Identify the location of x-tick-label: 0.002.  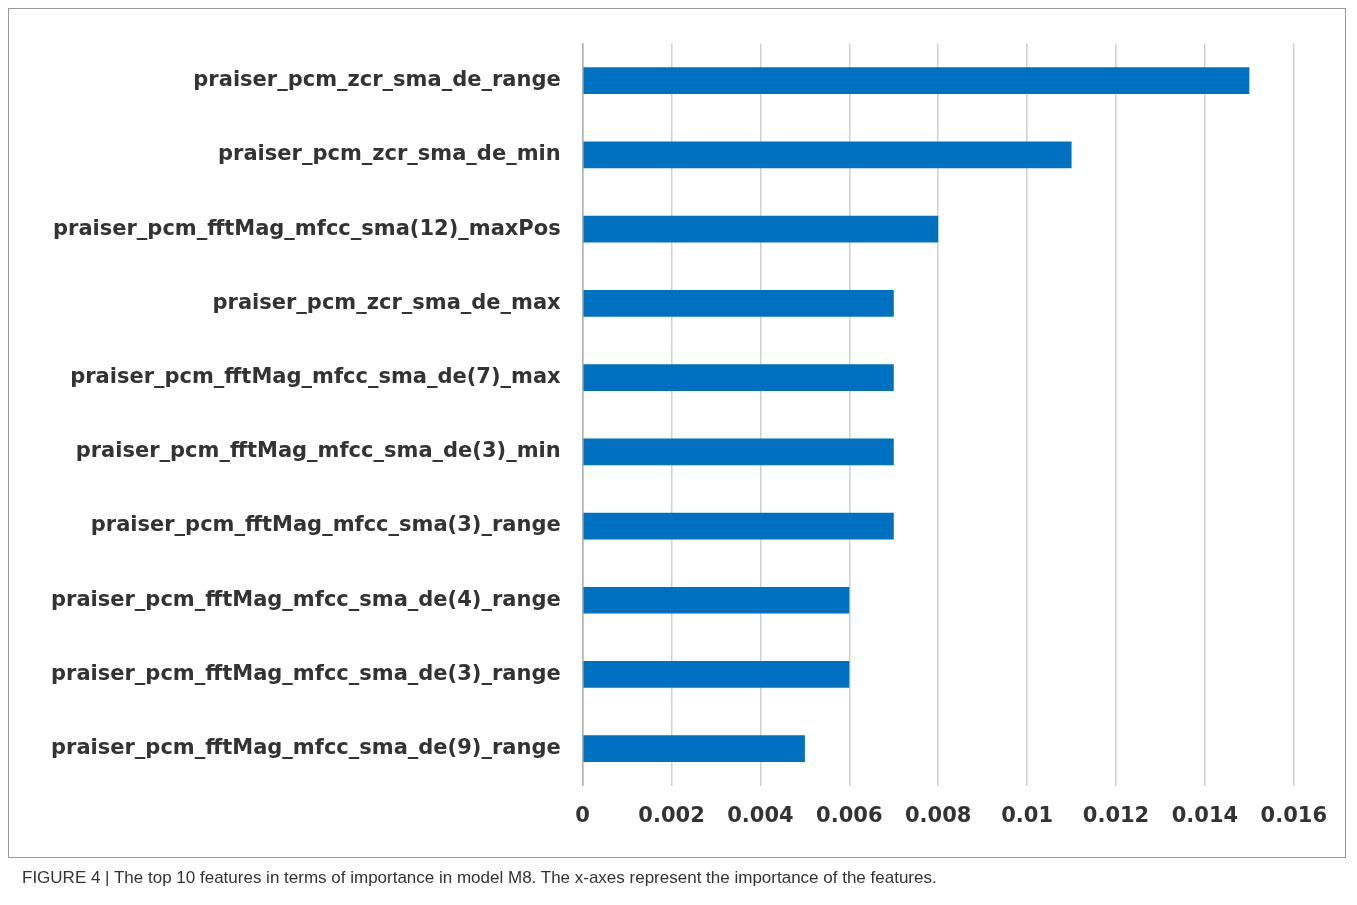
(671, 814).